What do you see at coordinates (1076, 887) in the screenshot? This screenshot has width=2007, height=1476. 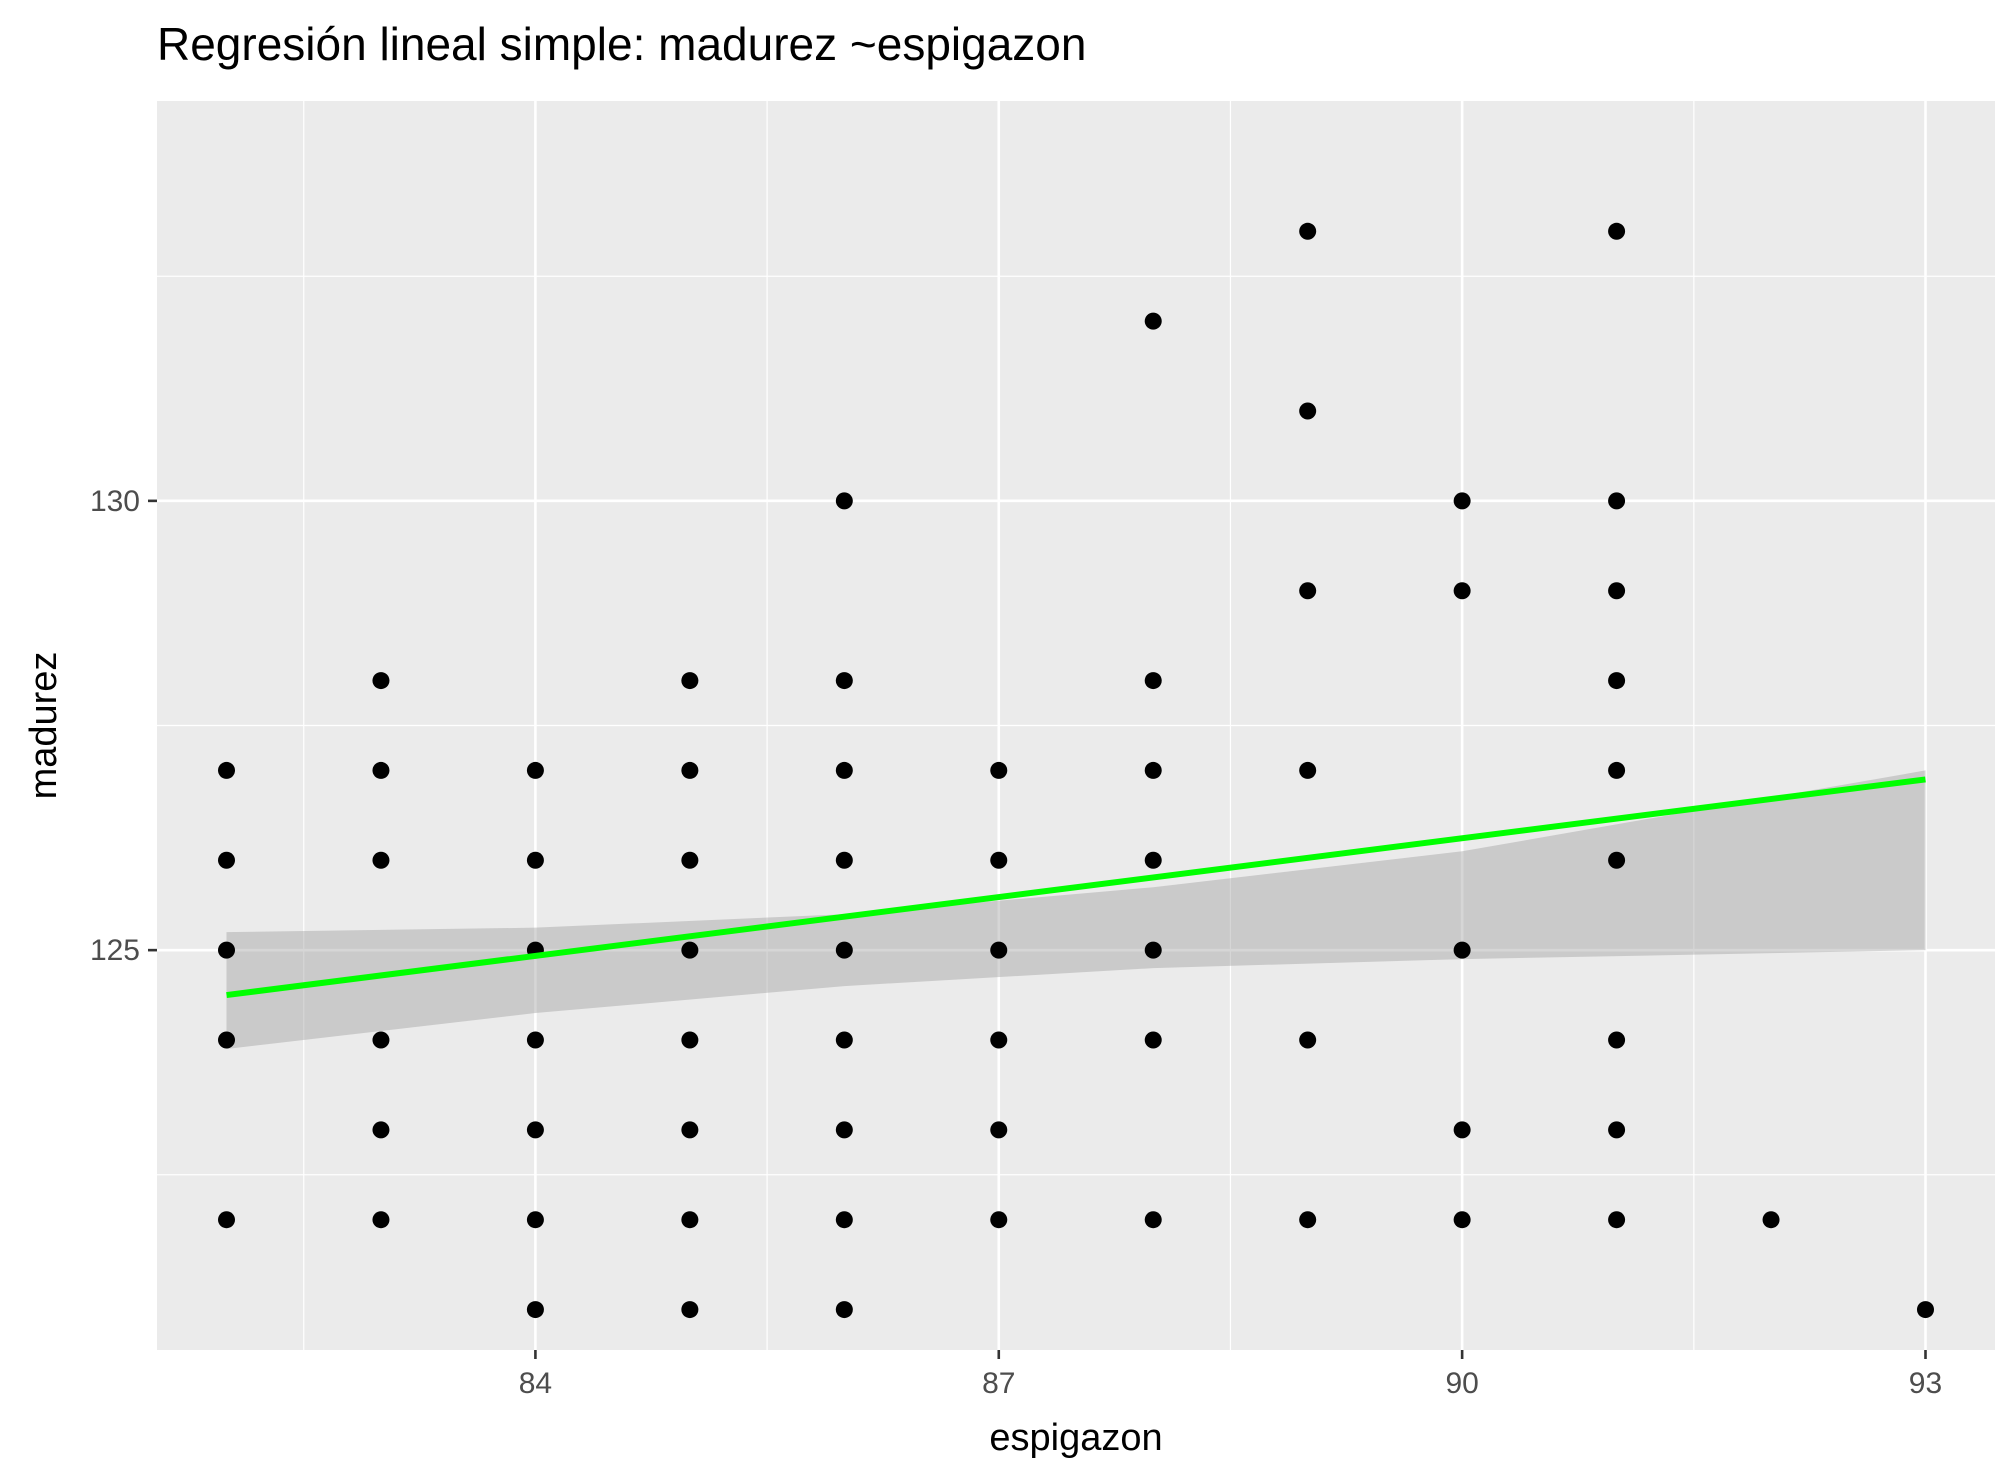 I see `regression-line` at bounding box center [1076, 887].